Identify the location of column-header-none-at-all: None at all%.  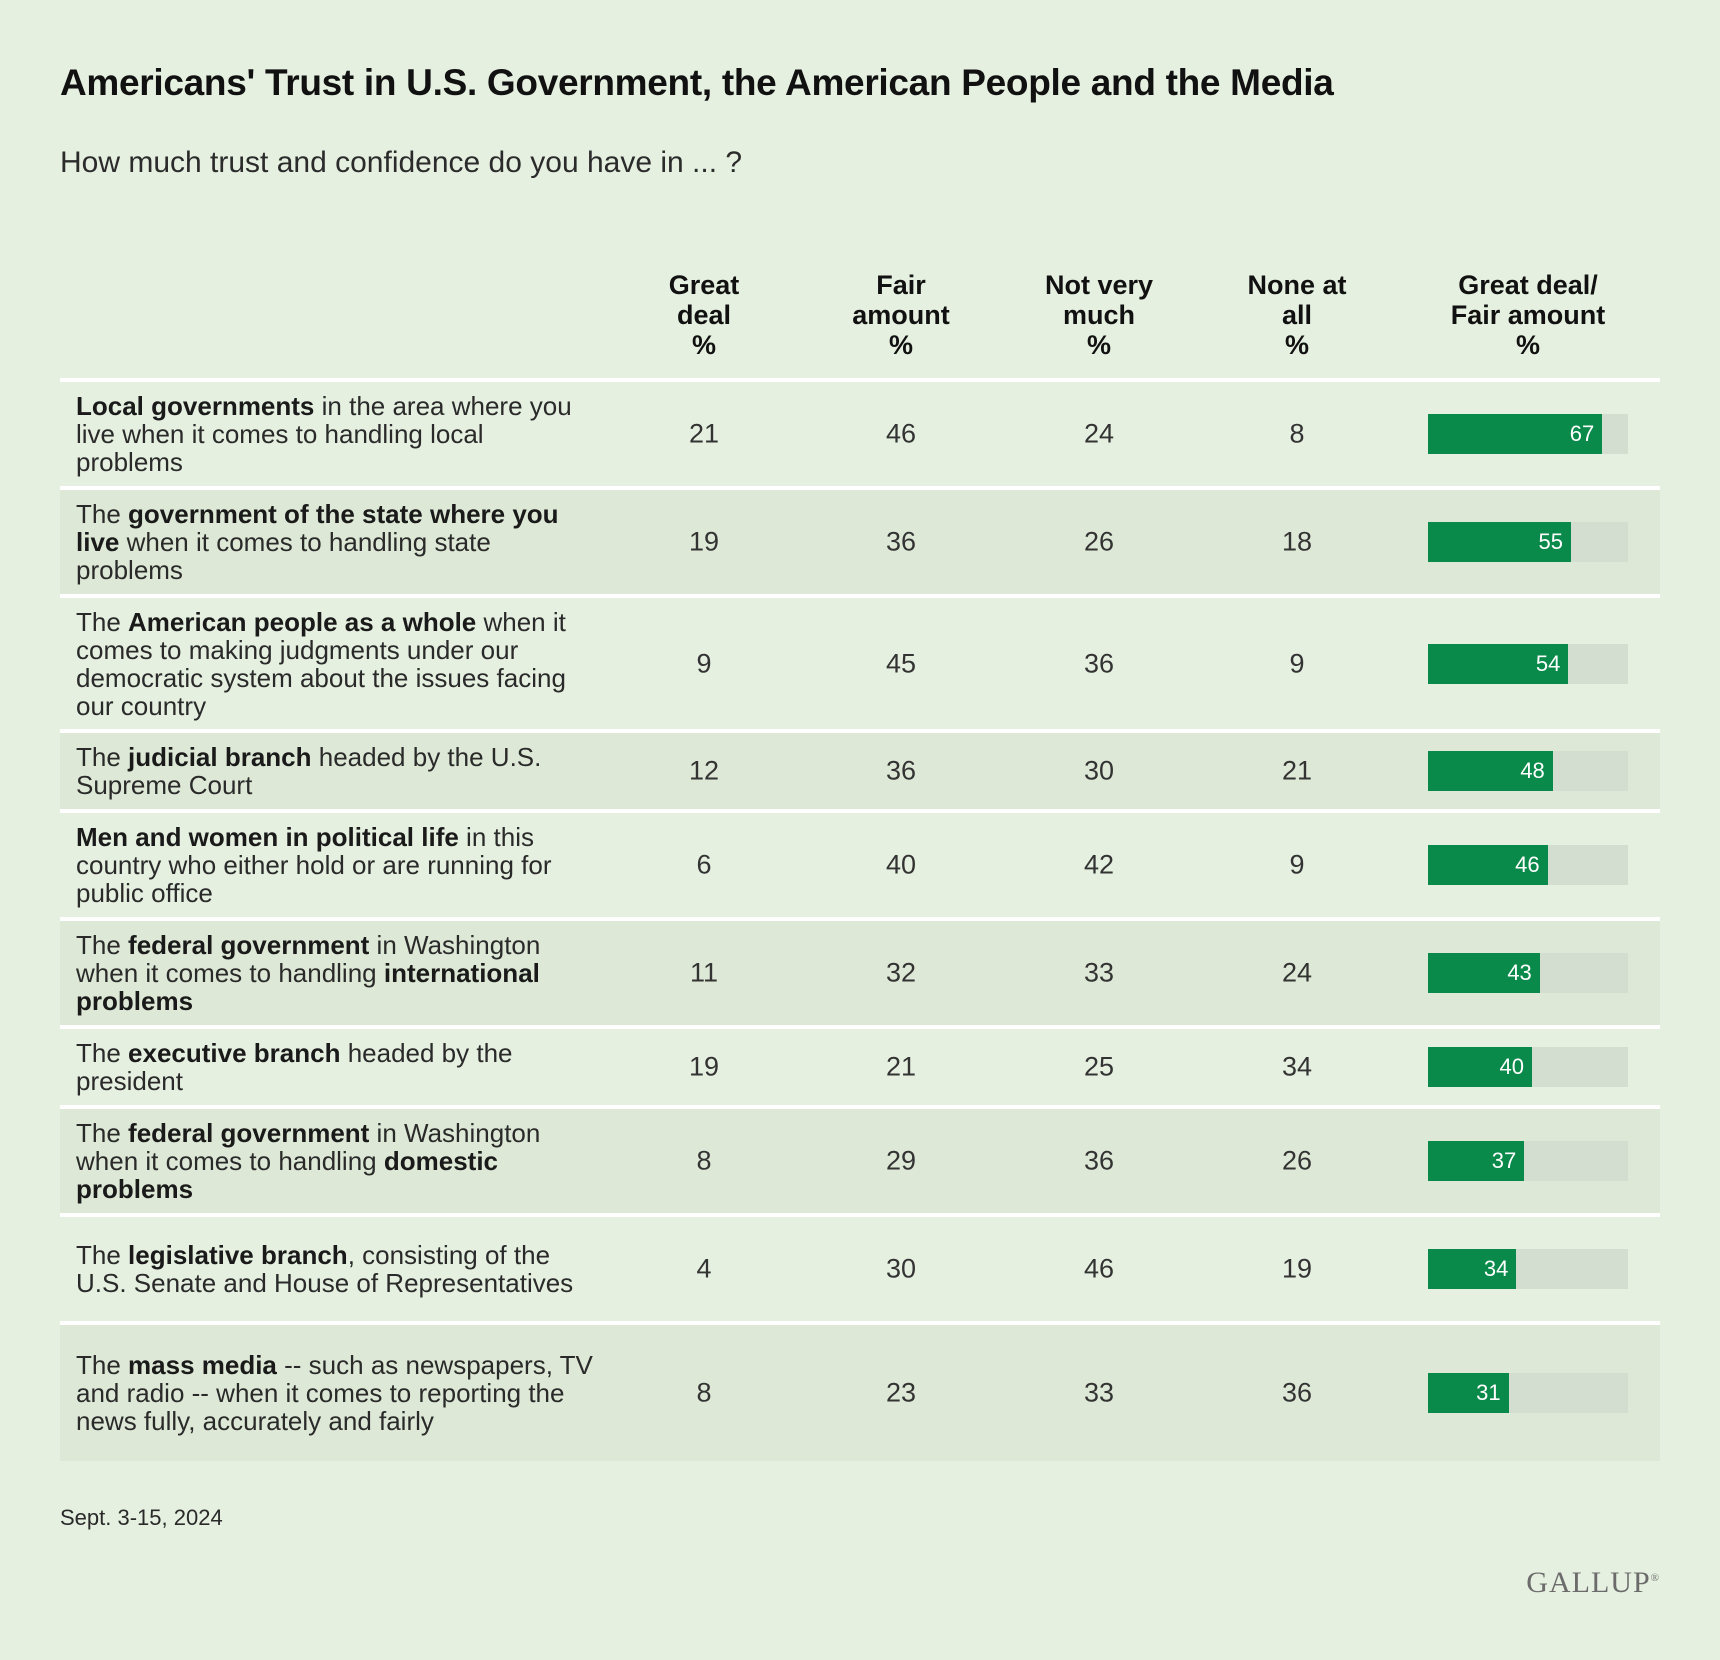
(1297, 315).